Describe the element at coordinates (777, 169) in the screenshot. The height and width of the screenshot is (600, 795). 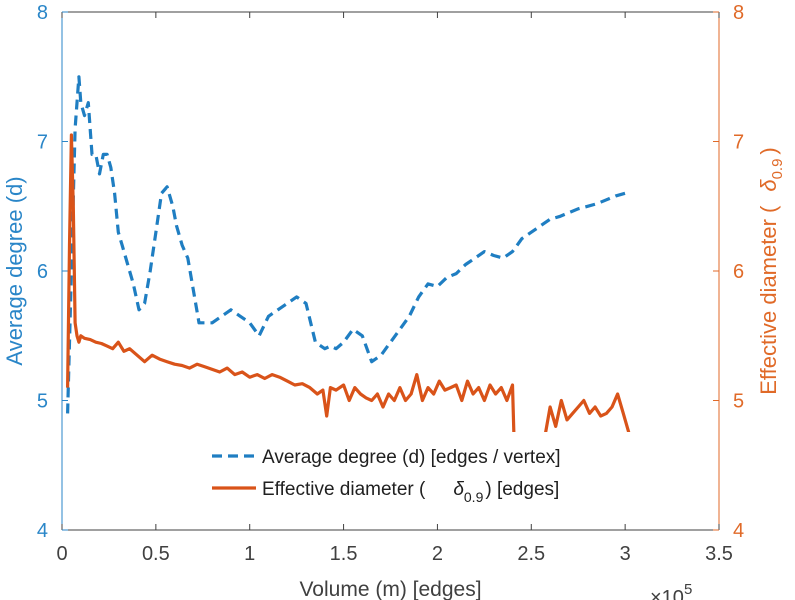
I see `right-y-axis-title-subscript: 0.9` at that location.